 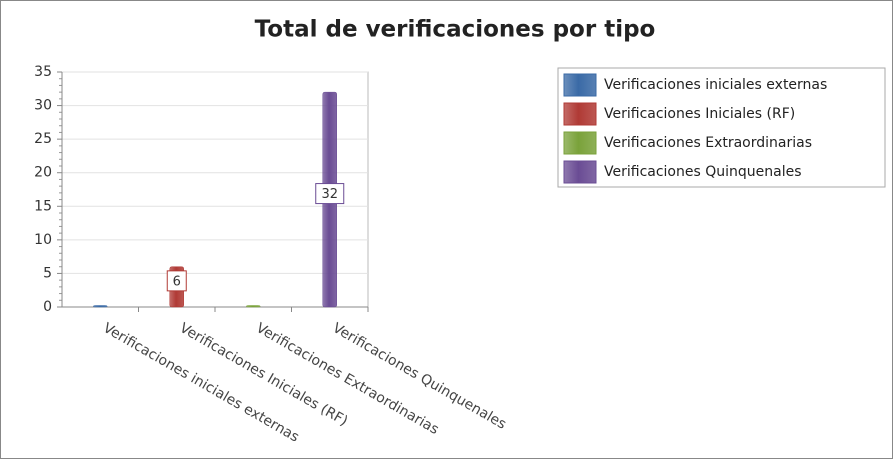 I want to click on y-tick-label: 35, so click(x=43, y=72).